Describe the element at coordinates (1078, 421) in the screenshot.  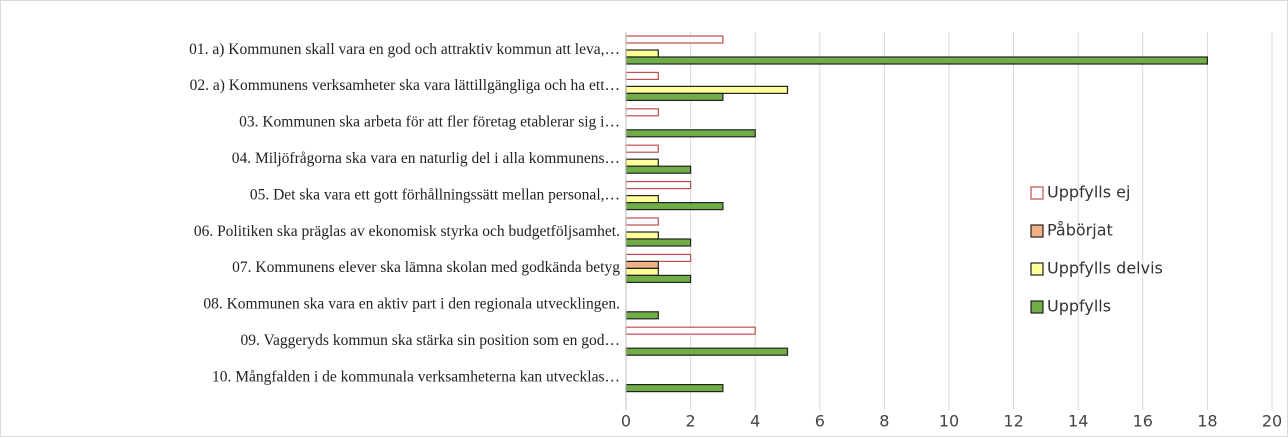
I see `x-tick-label: 14` at that location.